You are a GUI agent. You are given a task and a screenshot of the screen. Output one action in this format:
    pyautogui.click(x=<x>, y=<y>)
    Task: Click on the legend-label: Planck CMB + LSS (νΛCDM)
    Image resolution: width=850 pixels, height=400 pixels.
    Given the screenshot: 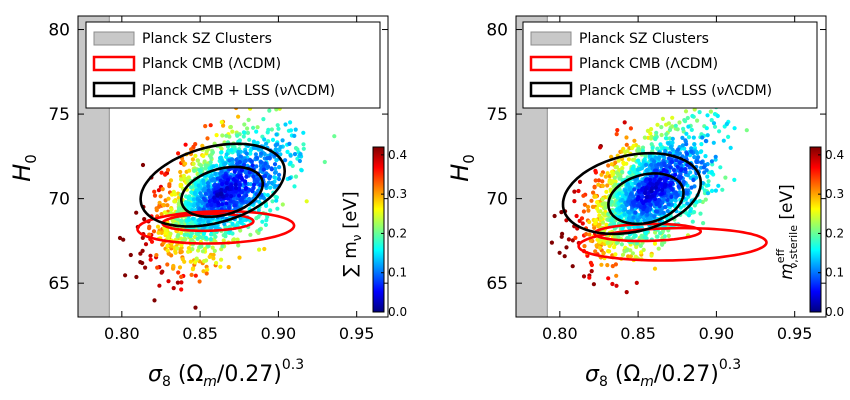 What is the action you would take?
    pyautogui.click(x=238, y=91)
    